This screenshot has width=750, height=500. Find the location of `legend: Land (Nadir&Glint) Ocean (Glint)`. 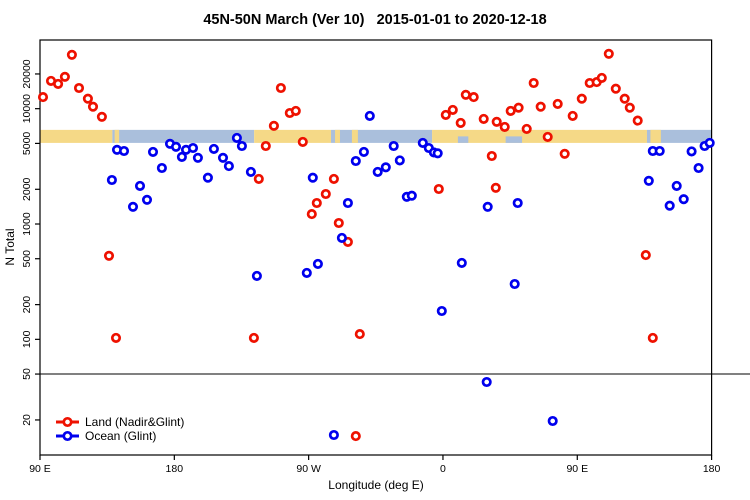

legend: Land (Nadir&Glint) Ocean (Glint) is located at coordinates (120, 429).